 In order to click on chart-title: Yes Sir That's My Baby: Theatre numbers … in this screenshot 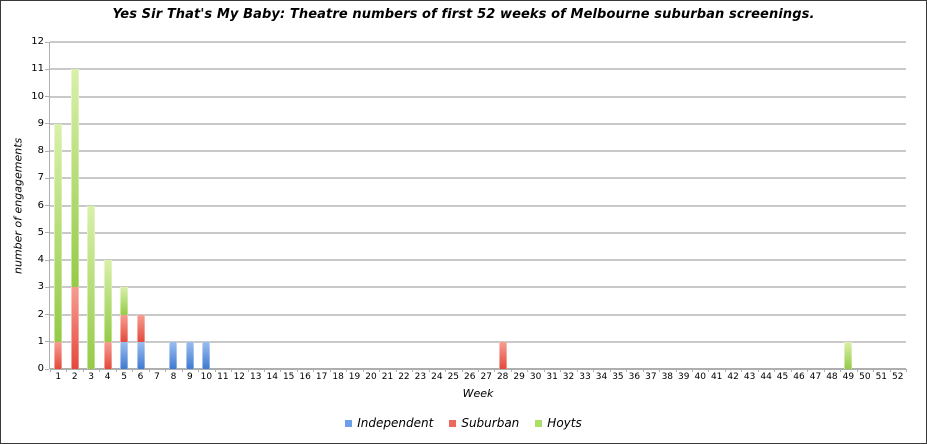, I will do `click(463, 14)`.